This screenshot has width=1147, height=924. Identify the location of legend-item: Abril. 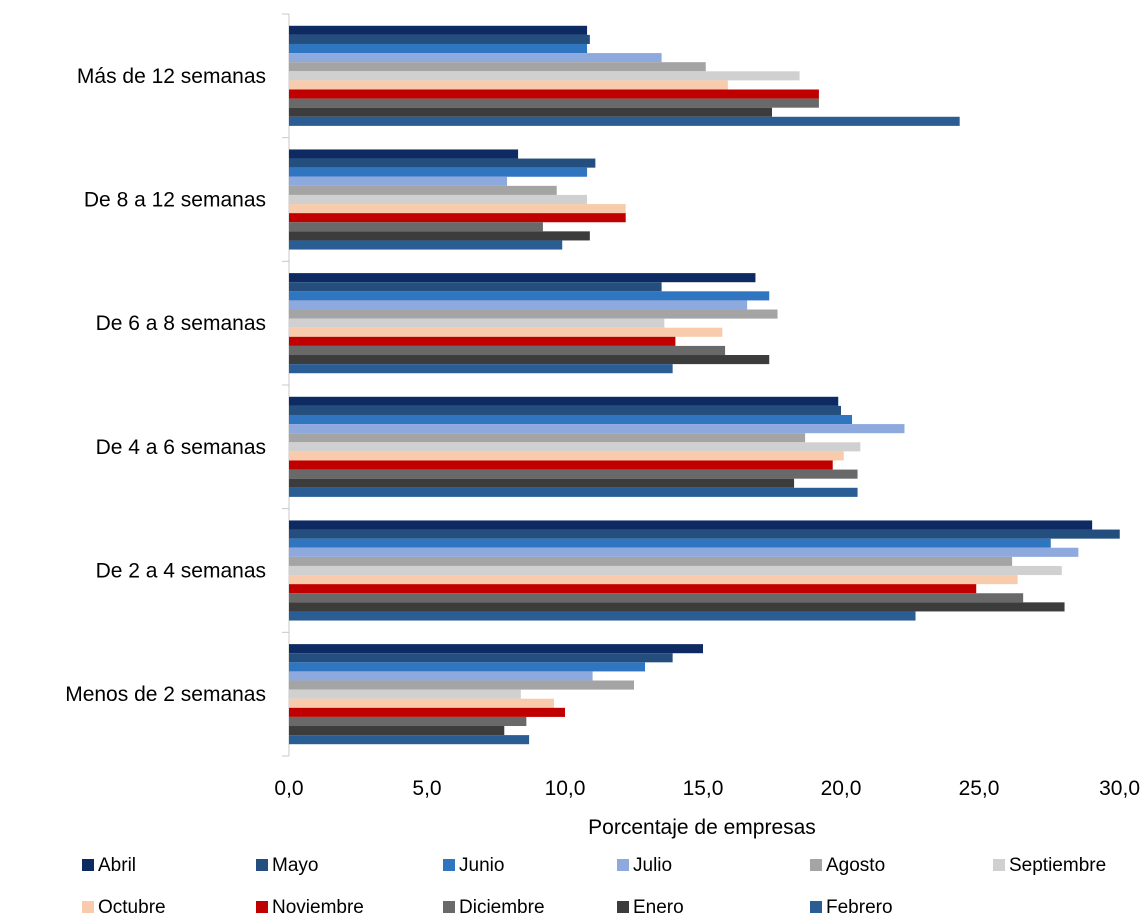
(109, 865).